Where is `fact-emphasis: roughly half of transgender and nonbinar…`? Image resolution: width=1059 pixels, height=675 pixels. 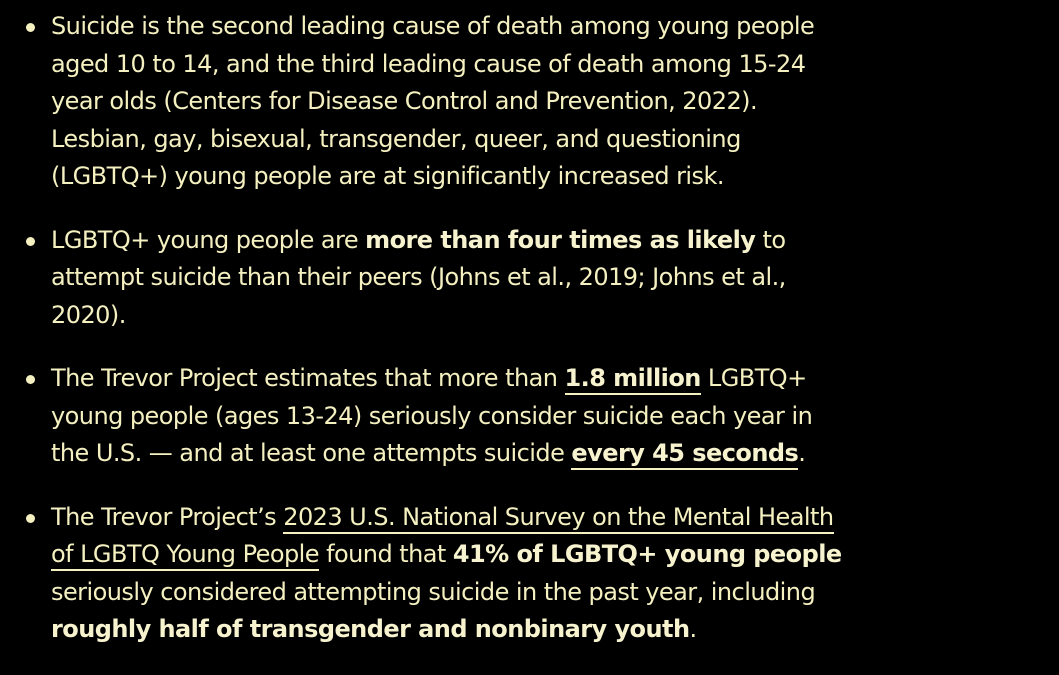 fact-emphasis: roughly half of transgender and nonbinar… is located at coordinates (370, 629).